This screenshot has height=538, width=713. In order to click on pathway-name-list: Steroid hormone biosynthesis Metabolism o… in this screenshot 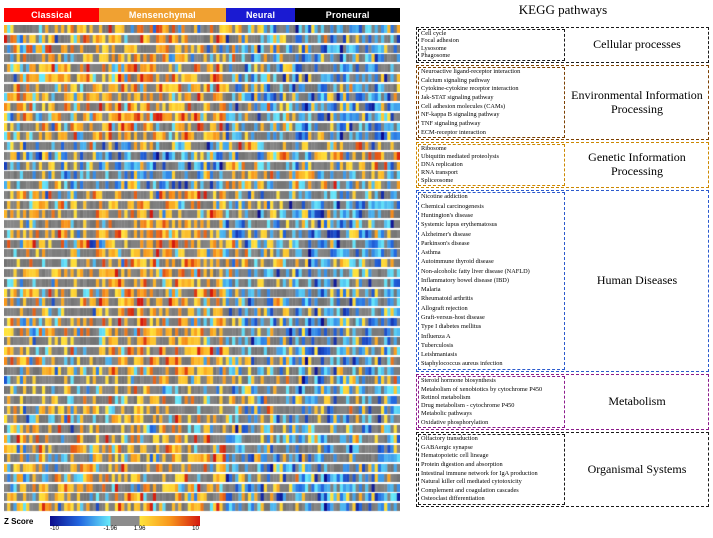, I will do `click(491, 402)`.